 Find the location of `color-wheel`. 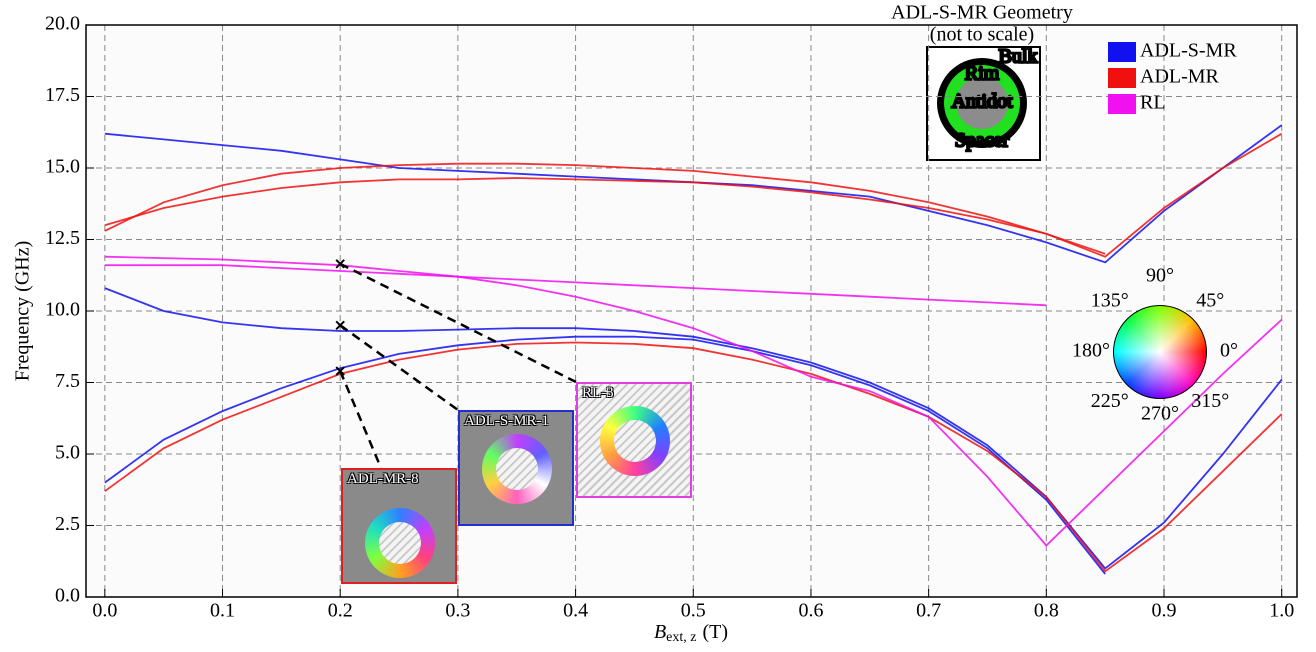

color-wheel is located at coordinates (1160, 352).